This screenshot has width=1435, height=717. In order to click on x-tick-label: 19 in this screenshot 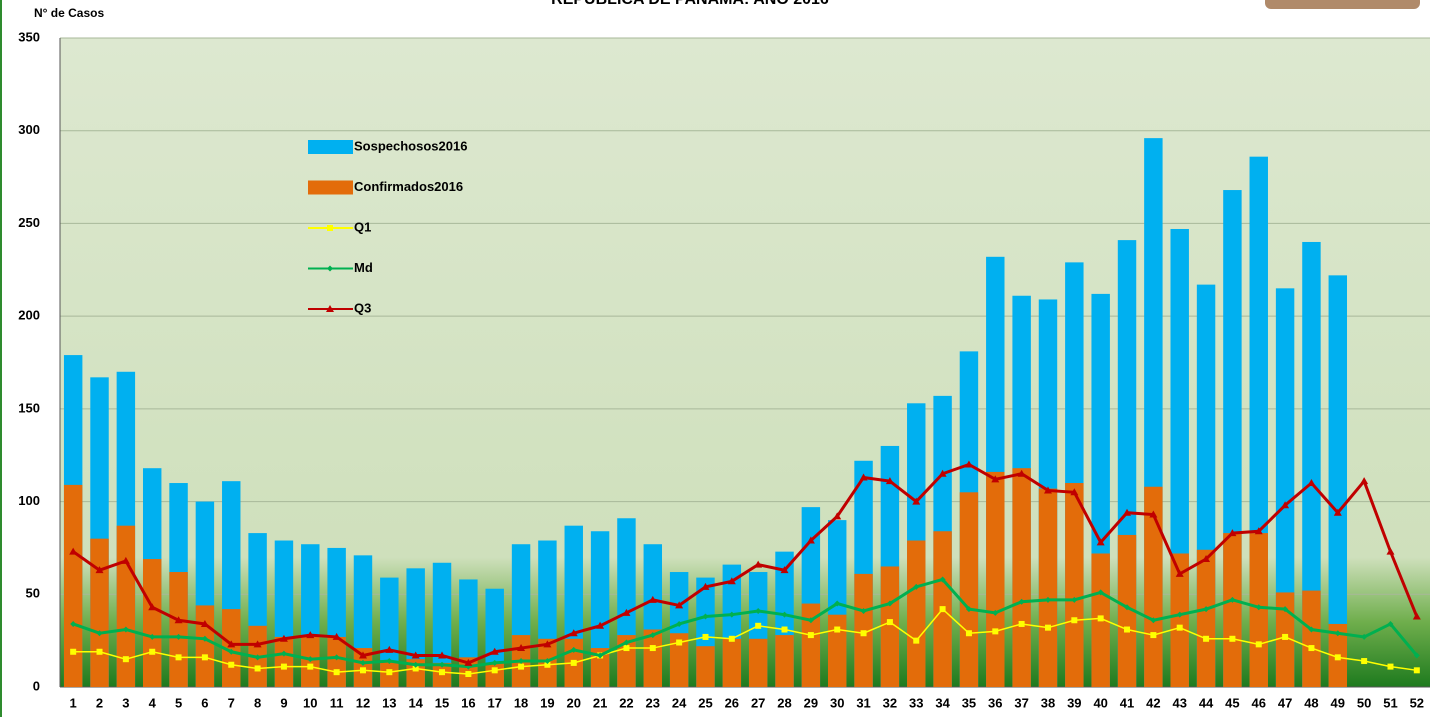, I will do `click(547, 702)`.